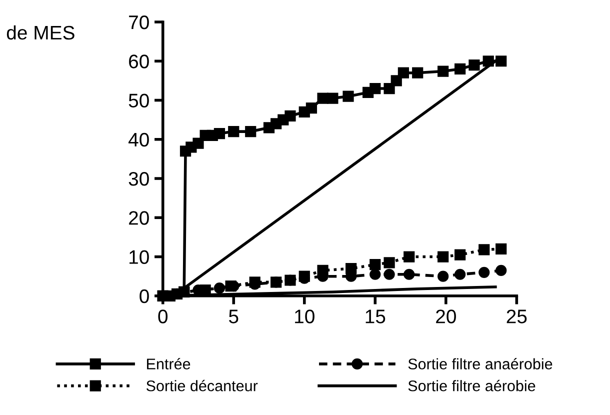 The height and width of the screenshot is (415, 610). Describe the element at coordinates (168, 364) in the screenshot. I see `legend-label: Entrée` at that location.